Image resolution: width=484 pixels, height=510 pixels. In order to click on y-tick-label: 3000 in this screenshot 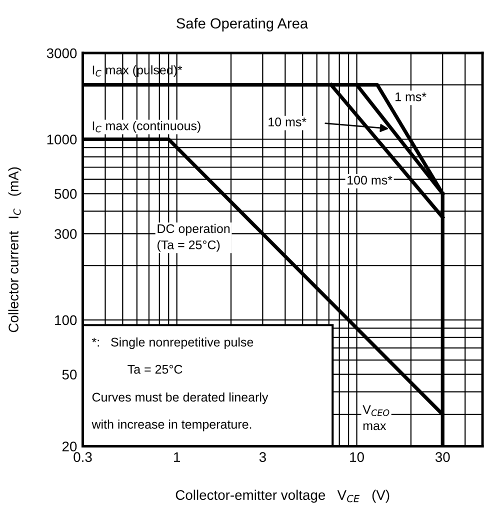, I will do `click(61, 53)`.